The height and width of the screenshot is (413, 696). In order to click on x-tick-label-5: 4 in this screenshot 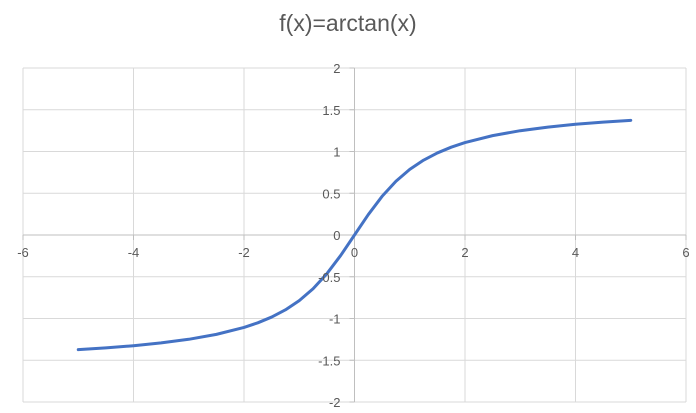, I will do `click(575, 252)`.